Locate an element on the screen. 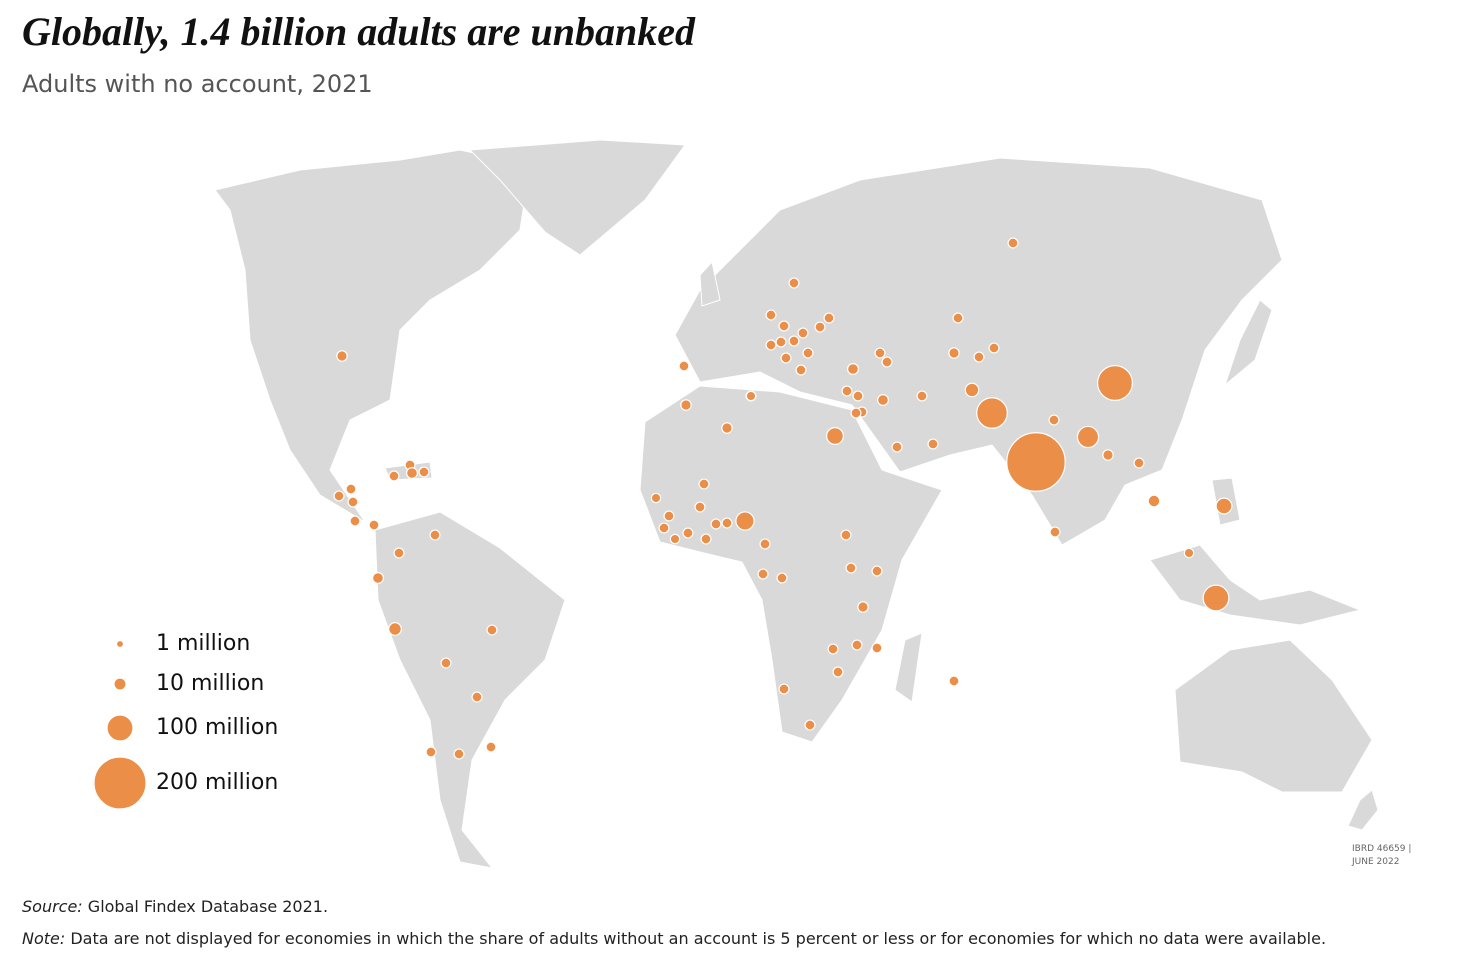 This screenshot has width=1462, height=964. stamp-line: JUNE 2022 is located at coordinates (1375, 862).